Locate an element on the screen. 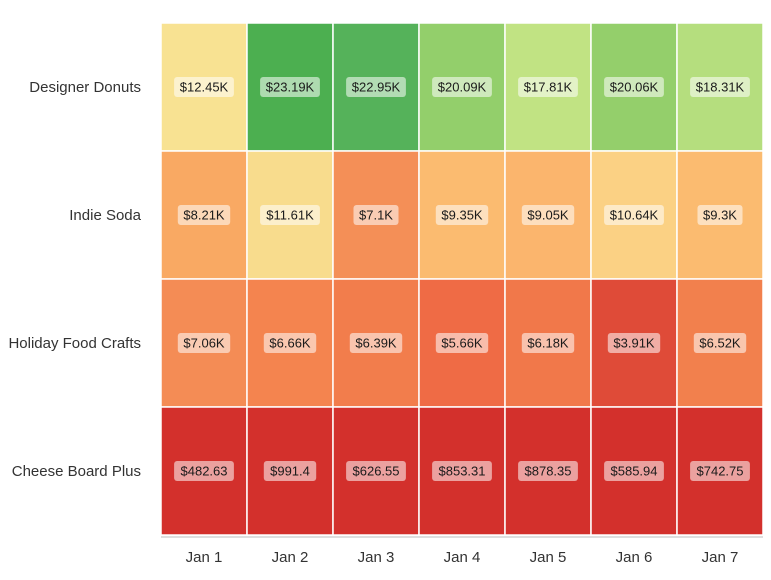 The width and height of the screenshot is (771, 580). cell-value-label: $10.64K is located at coordinates (634, 215).